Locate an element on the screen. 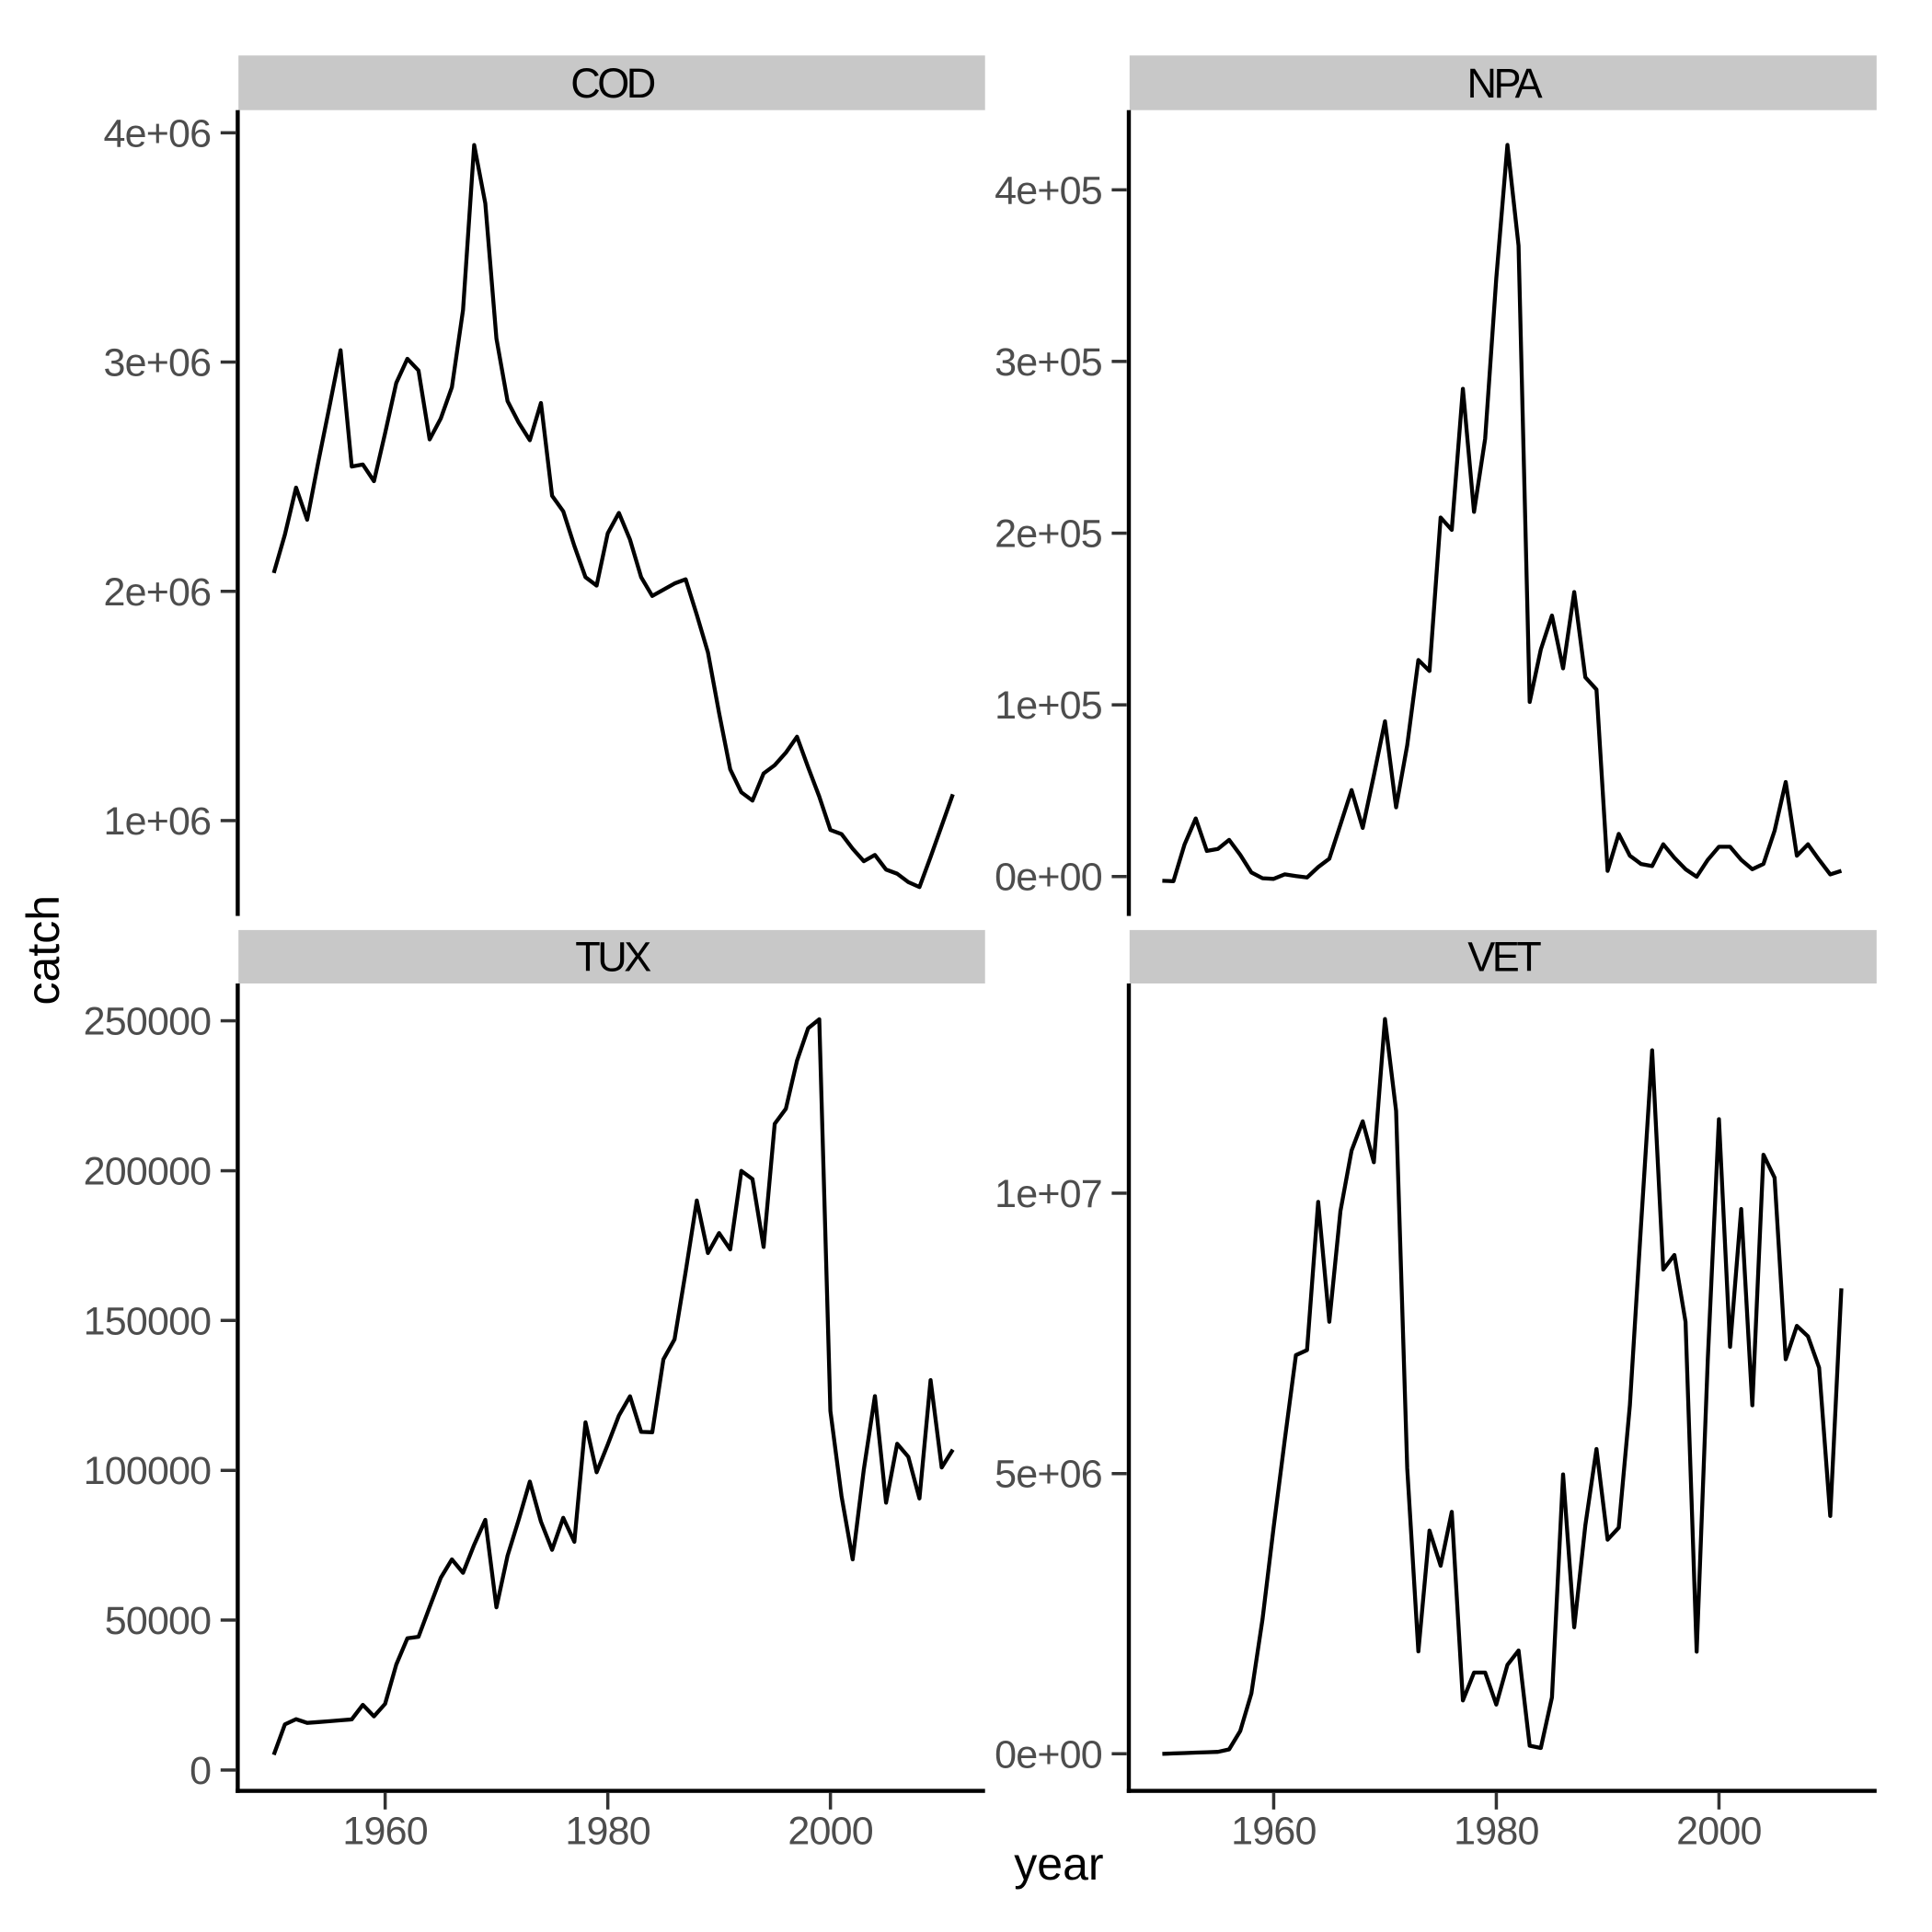 The image size is (1932, 1932). svg-text: 4e+05 is located at coordinates (1048, 190).